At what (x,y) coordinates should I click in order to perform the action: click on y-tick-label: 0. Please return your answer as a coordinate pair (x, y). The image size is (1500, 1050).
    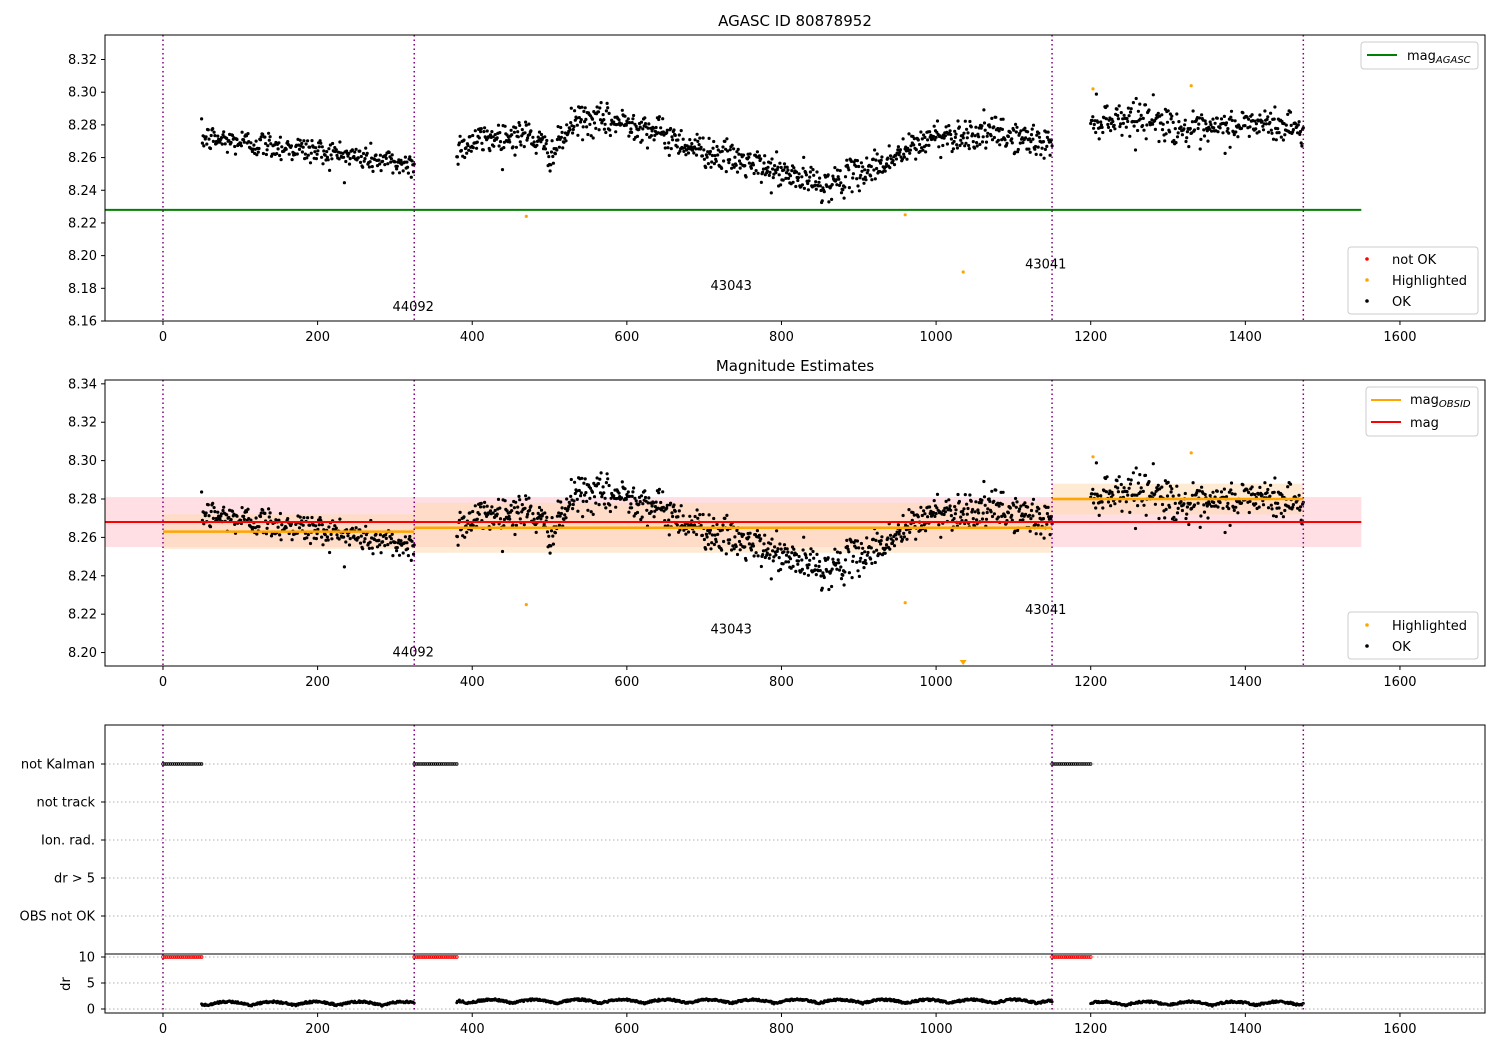
    Looking at the image, I should click on (91, 1010).